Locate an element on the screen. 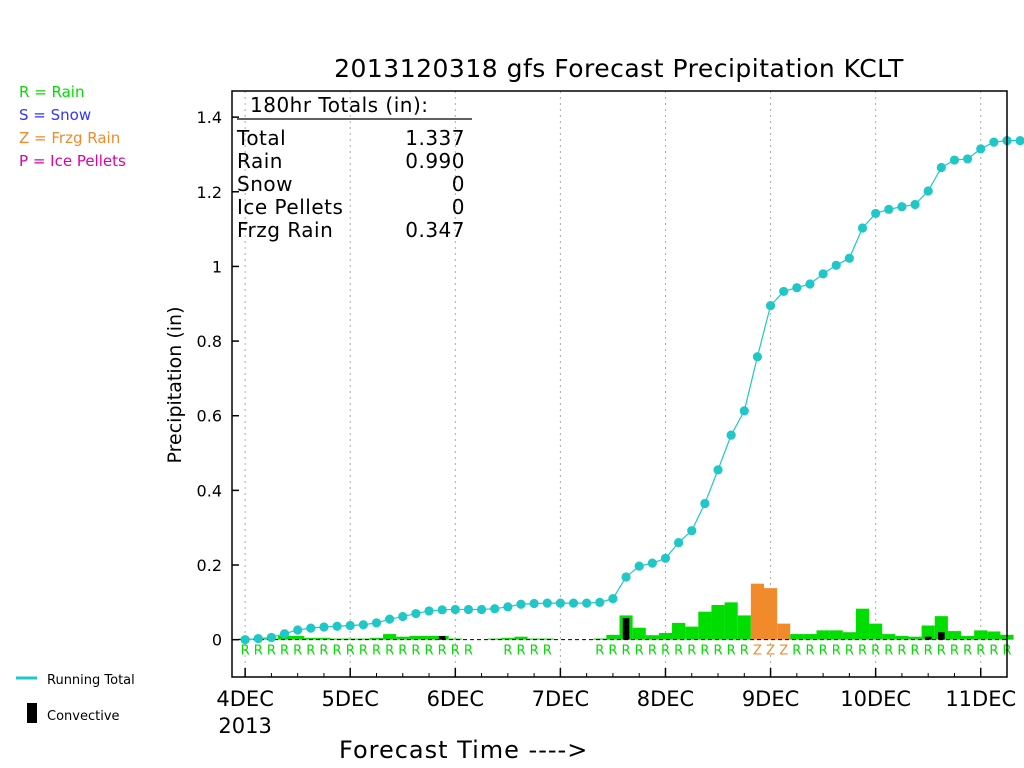 The width and height of the screenshot is (1024, 768). totals-row-value: 1.337 is located at coordinates (435, 138).